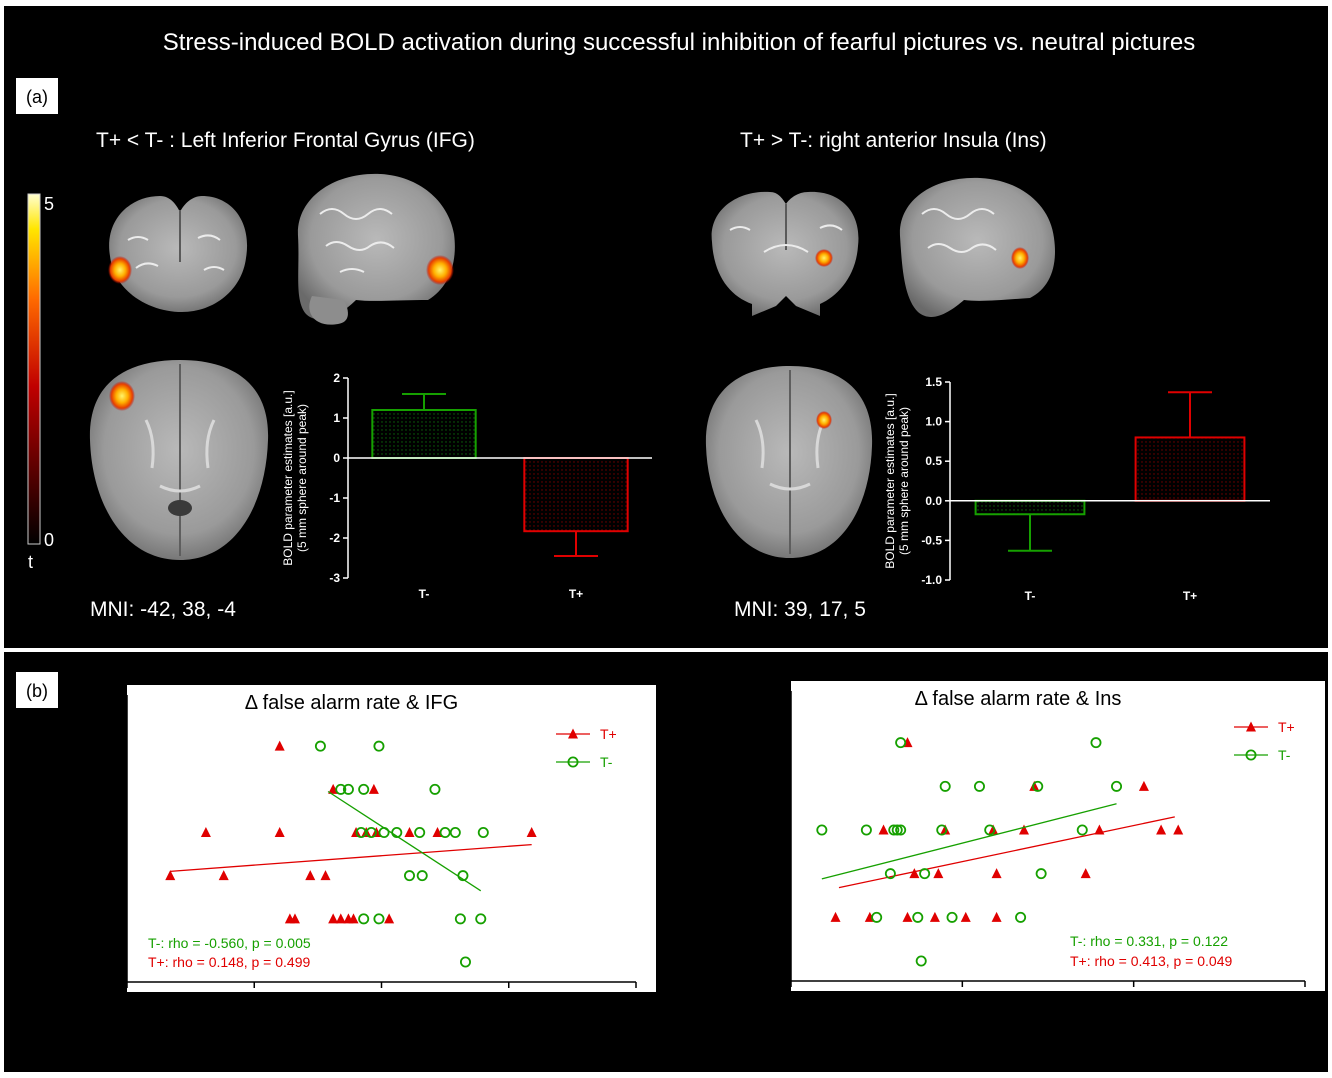 The height and width of the screenshot is (1078, 1332). Describe the element at coordinates (576, 594) in the screenshot. I see `bar-ifg-x-tick-label: T+` at that location.